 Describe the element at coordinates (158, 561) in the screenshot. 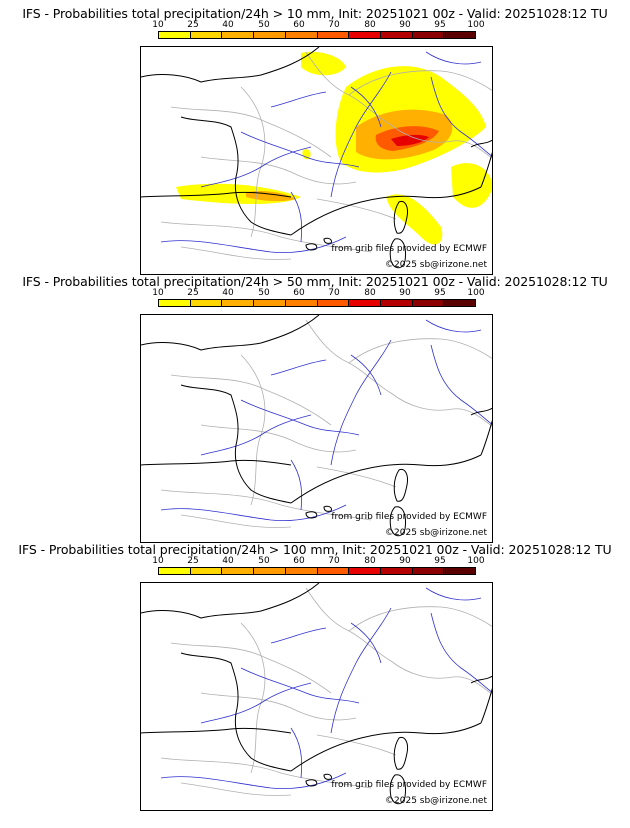

I see `colorbar-tick: 10` at that location.